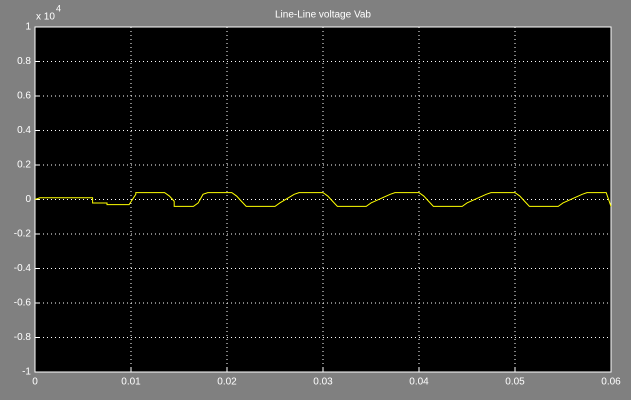 This screenshot has width=631, height=400. Describe the element at coordinates (23, 337) in the screenshot. I see `y-tick-label: -0.8` at that location.